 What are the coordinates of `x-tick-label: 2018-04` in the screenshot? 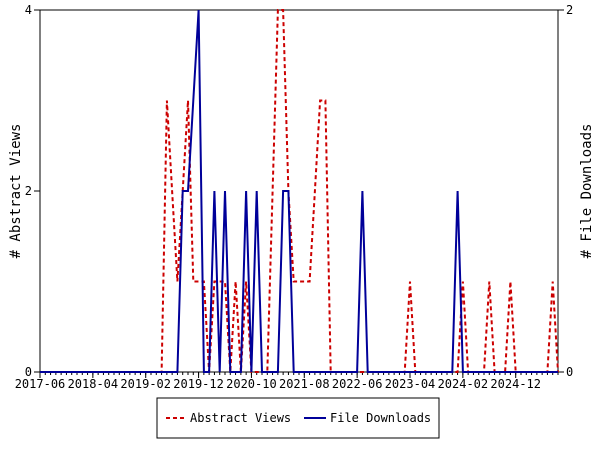 It's located at (93, 384).